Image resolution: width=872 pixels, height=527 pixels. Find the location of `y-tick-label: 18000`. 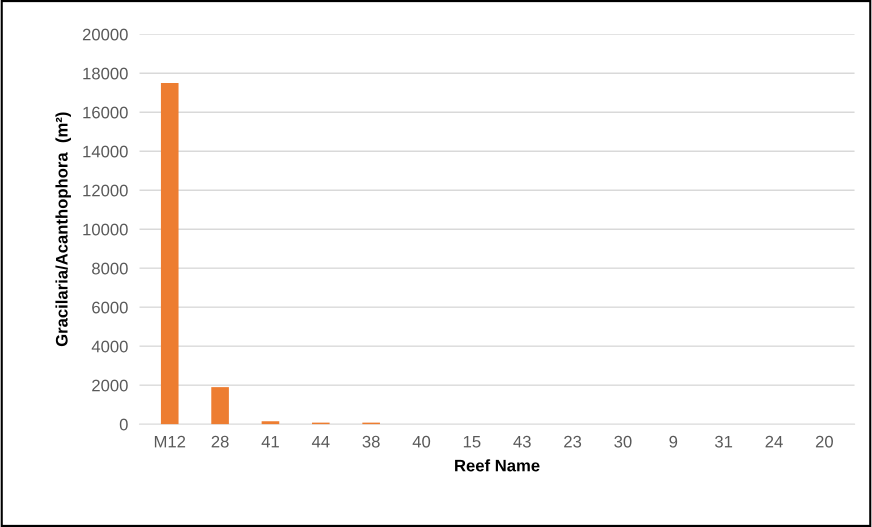

y-tick-label: 18000 is located at coordinates (105, 74).